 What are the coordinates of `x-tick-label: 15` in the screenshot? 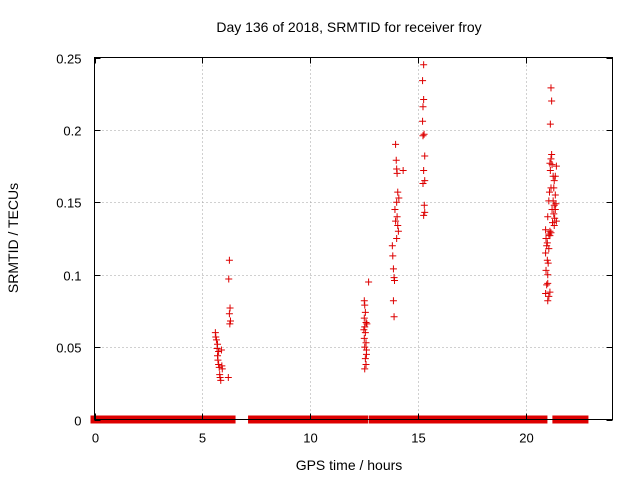 It's located at (418, 438).